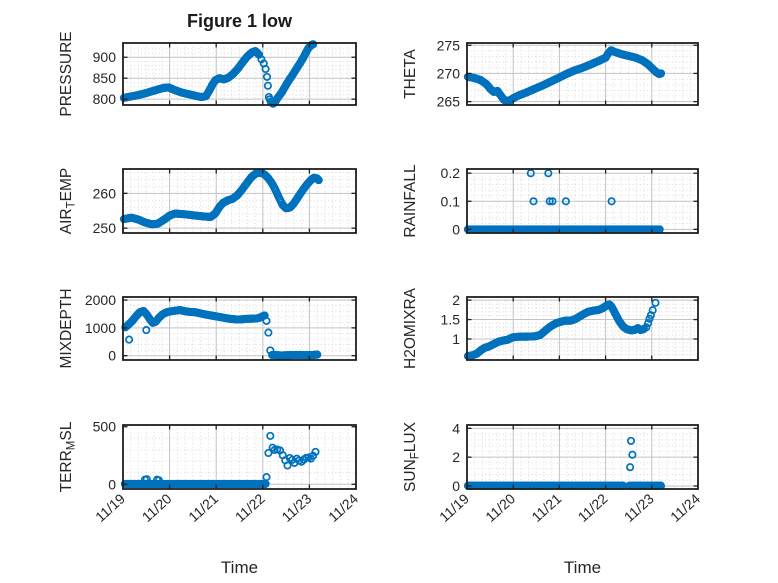  What do you see at coordinates (87, 73) in the screenshot?
I see `axis-labels: 800 850 900 PRESSURE` at bounding box center [87, 73].